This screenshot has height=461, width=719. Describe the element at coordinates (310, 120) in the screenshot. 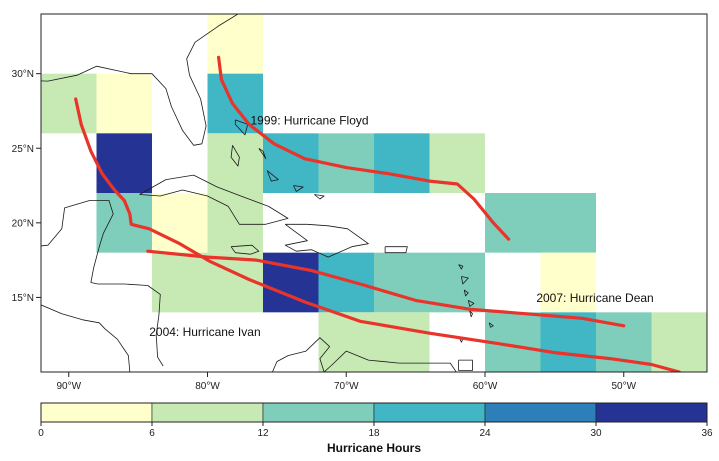

I see `storm-label: 1999: Hurricane Floyd` at that location.